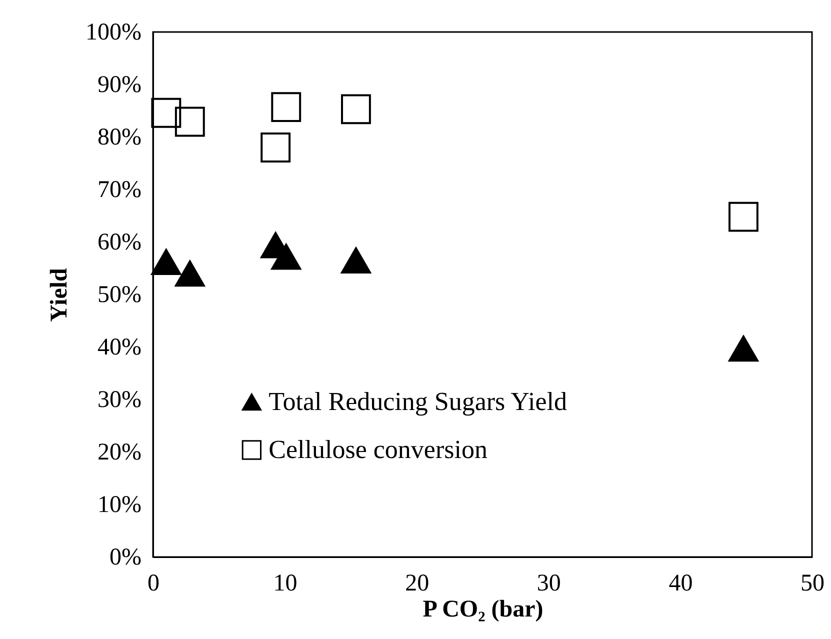  What do you see at coordinates (285, 583) in the screenshot?
I see `x-tick-label: 10` at bounding box center [285, 583].